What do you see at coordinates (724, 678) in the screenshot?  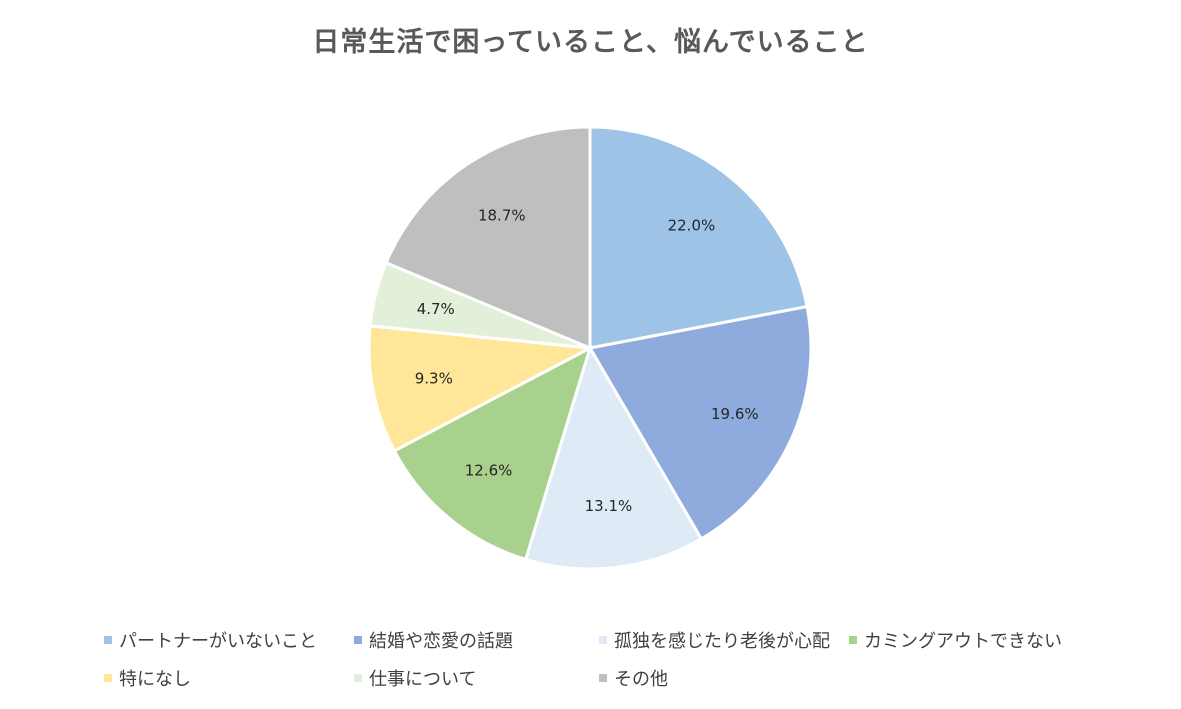 I see `legend-item: その他` at bounding box center [724, 678].